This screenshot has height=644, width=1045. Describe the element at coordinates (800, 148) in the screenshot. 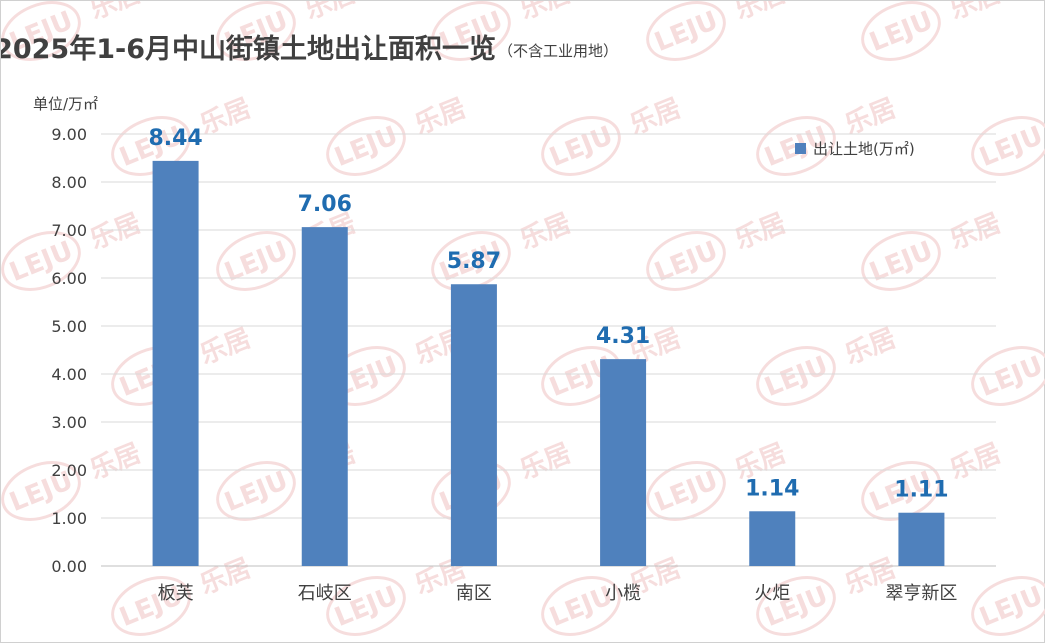

I see `legend-swatch` at that location.